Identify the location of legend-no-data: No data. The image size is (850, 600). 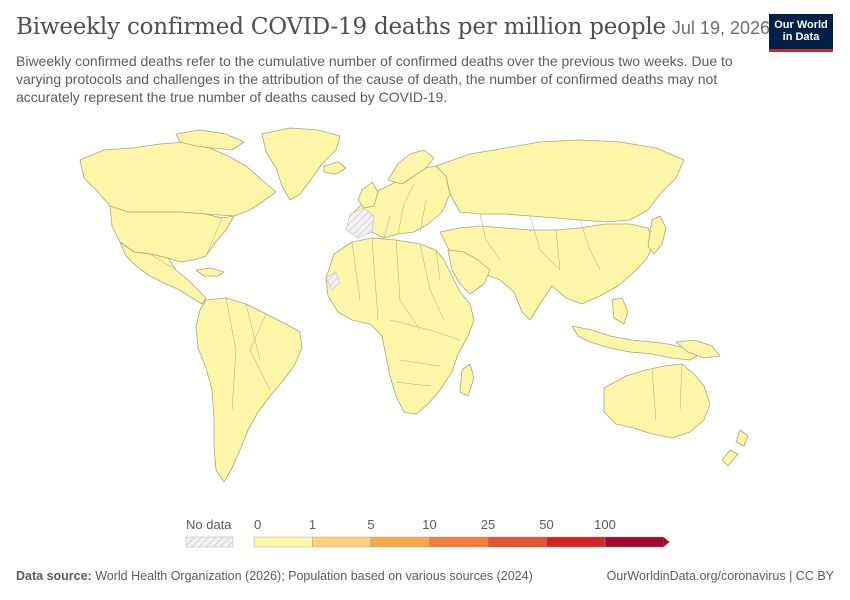
(209, 532).